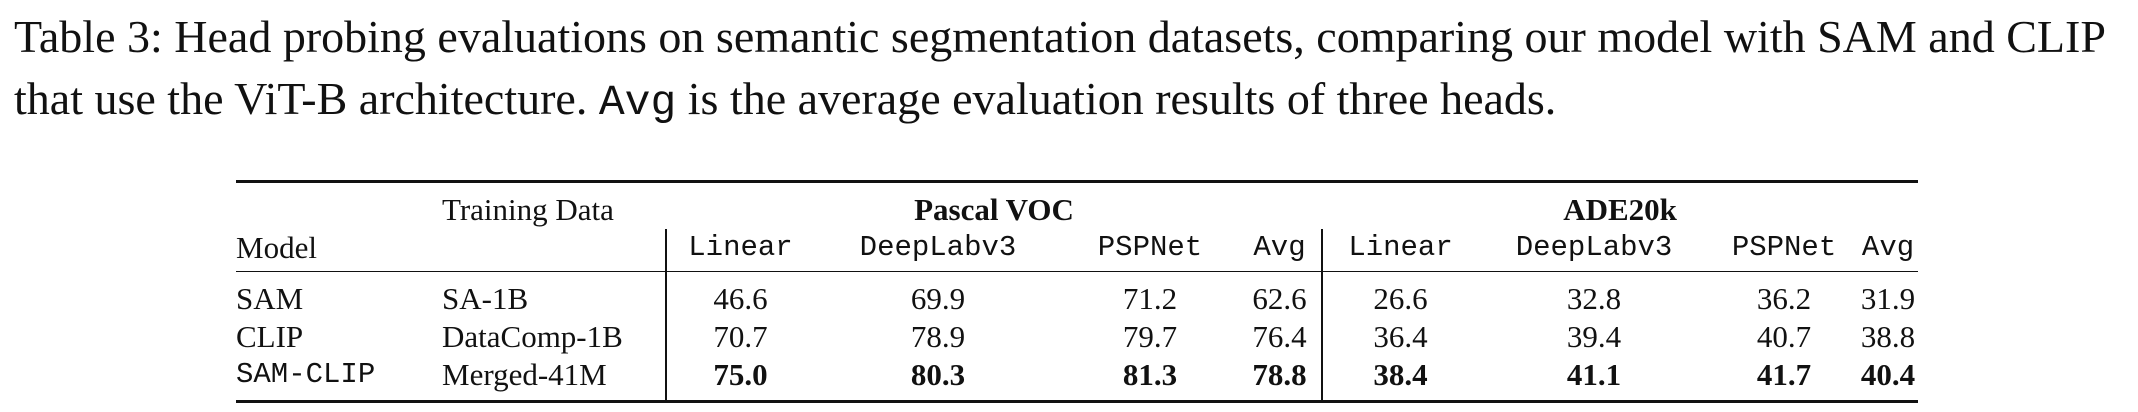 This screenshot has height=412, width=2138. Describe the element at coordinates (276, 247) in the screenshot. I see `header-model: Model` at that location.